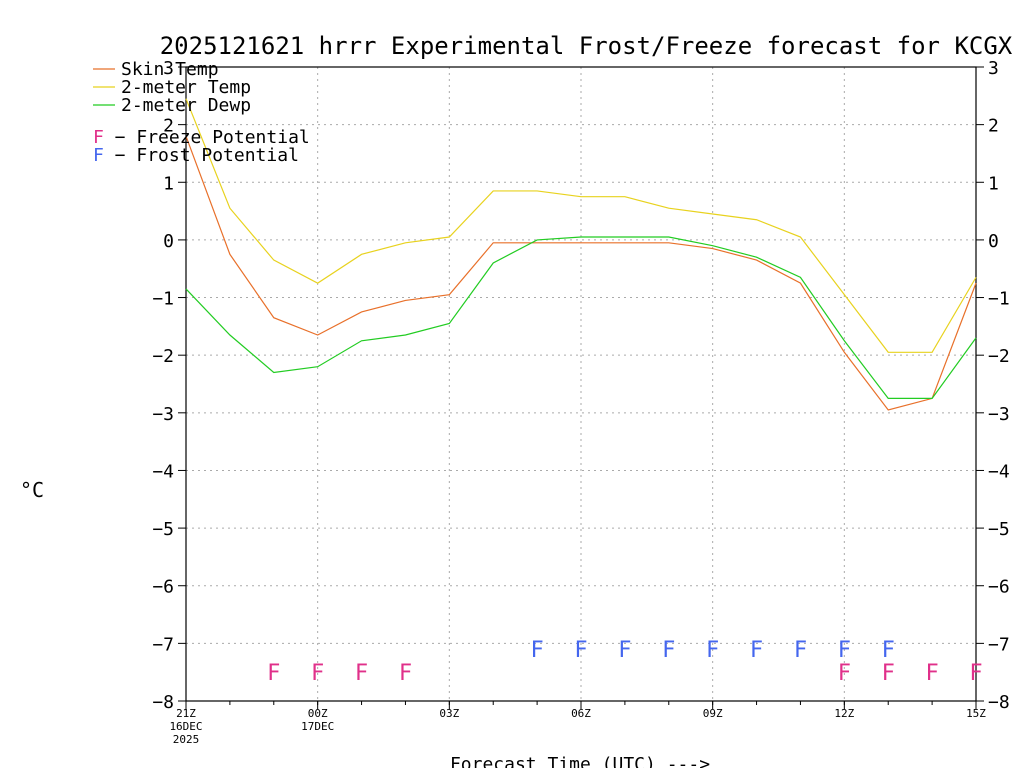  Describe the element at coordinates (186, 739) in the screenshot. I see `x-tick-year: 2025` at that location.